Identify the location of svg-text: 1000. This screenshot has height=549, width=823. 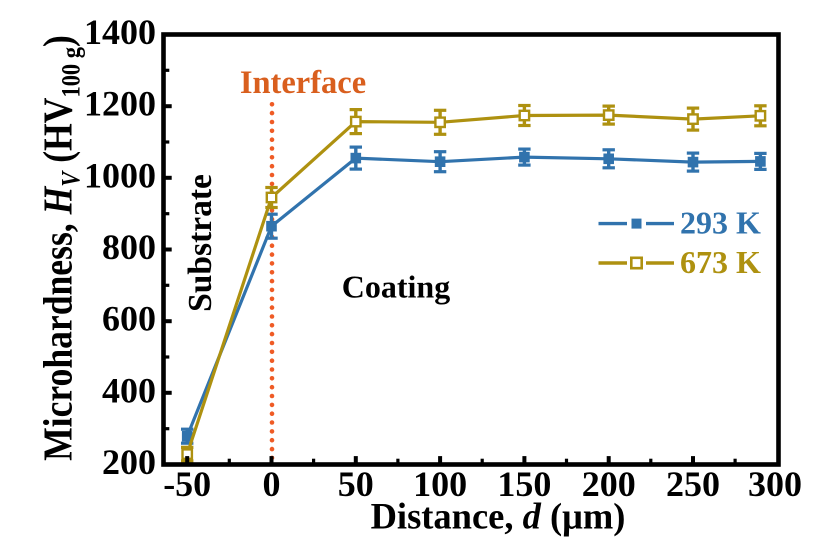
(120, 175).